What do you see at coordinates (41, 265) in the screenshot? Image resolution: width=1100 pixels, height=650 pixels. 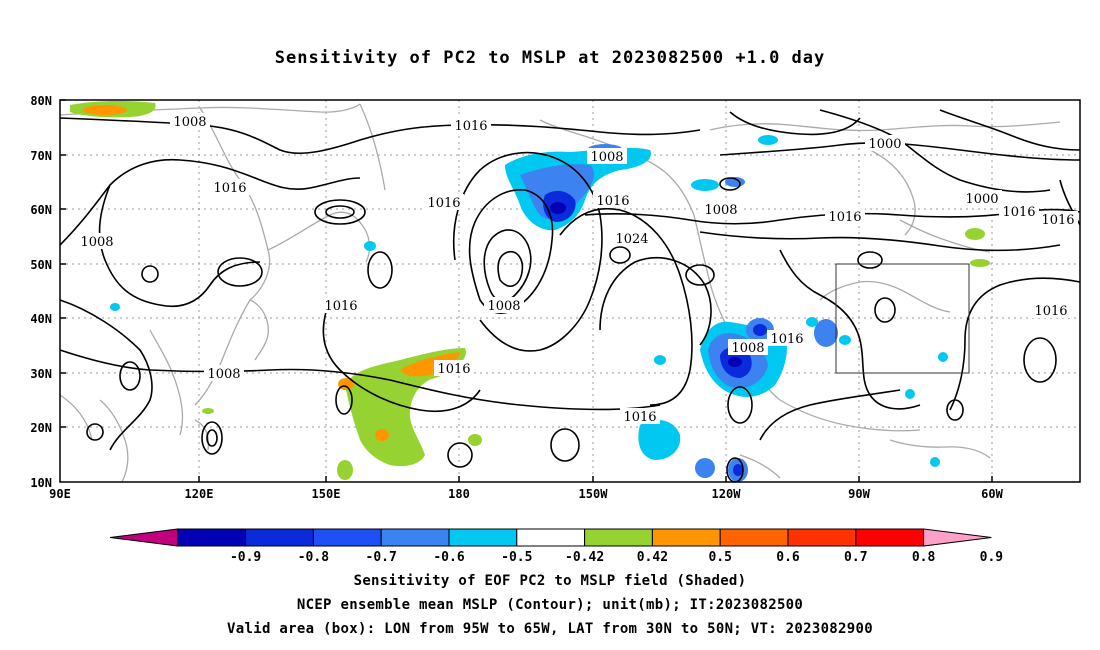 I see `lat-label: 50N` at bounding box center [41, 265].